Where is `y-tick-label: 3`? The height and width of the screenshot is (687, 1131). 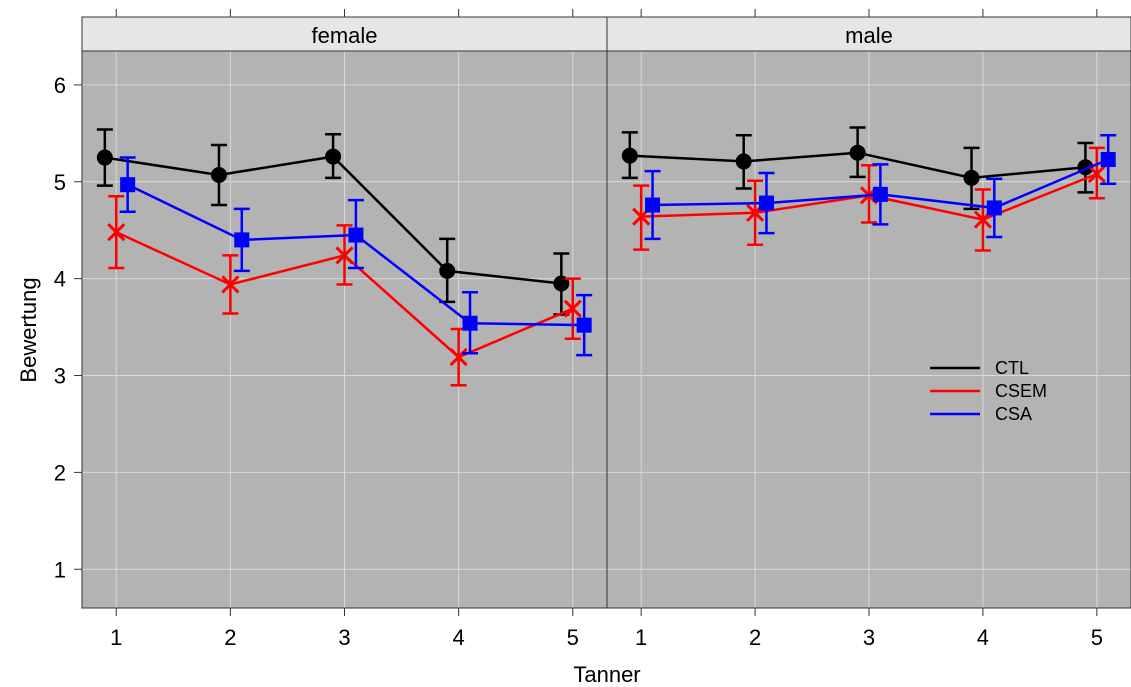 y-tick-label: 3 is located at coordinates (60, 376).